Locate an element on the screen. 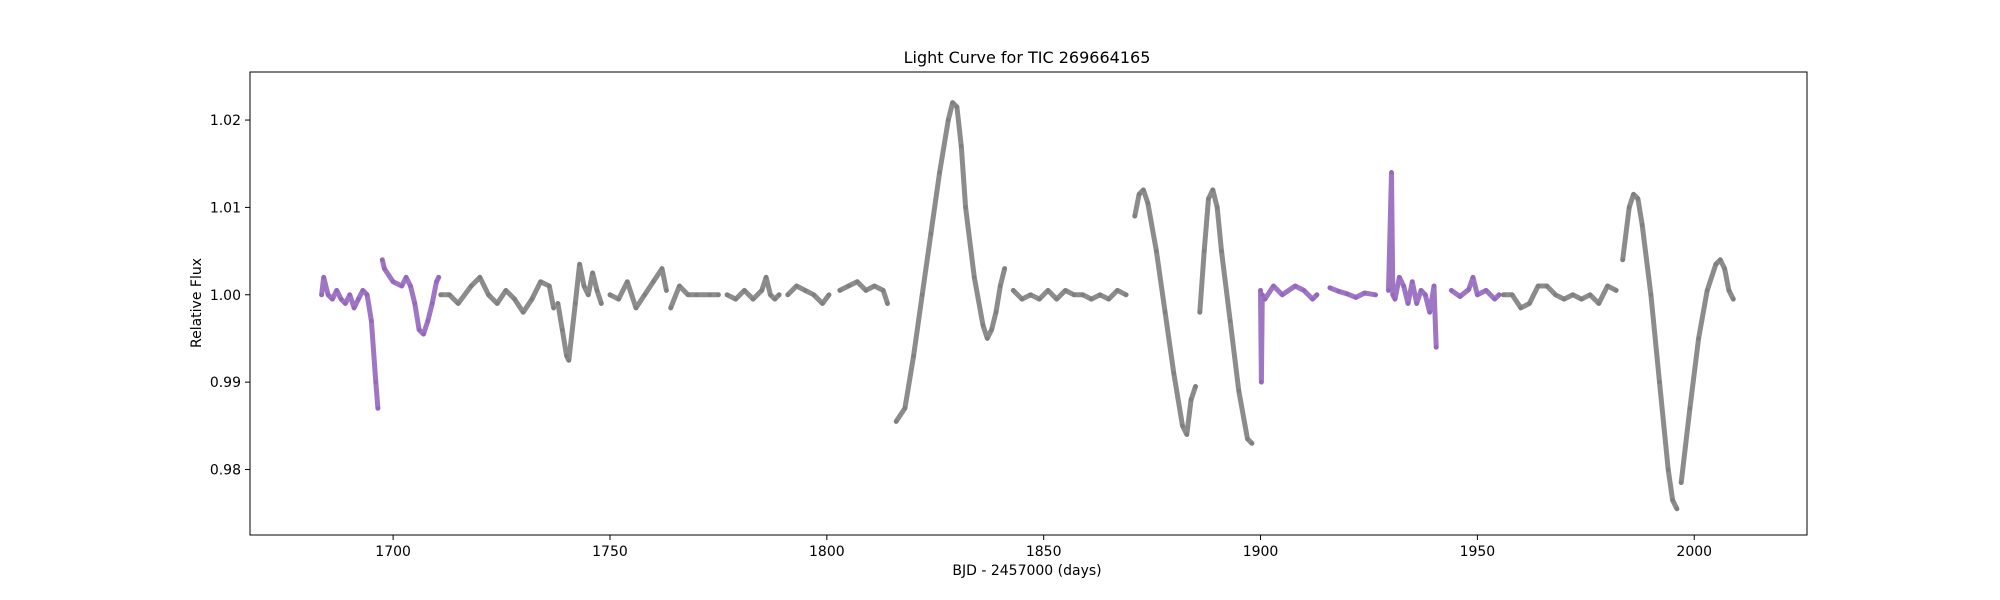  x-tick-label: 1800 is located at coordinates (827, 552).